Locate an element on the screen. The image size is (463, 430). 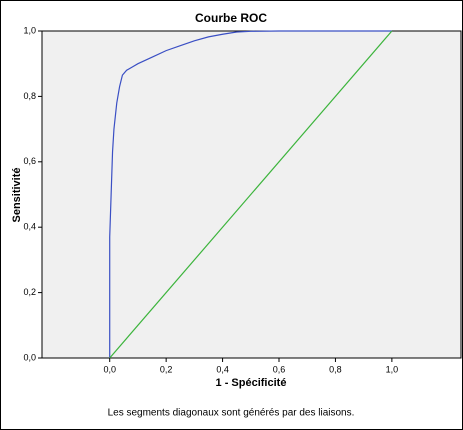
x-tick-label: 0,8 is located at coordinates (335, 369).